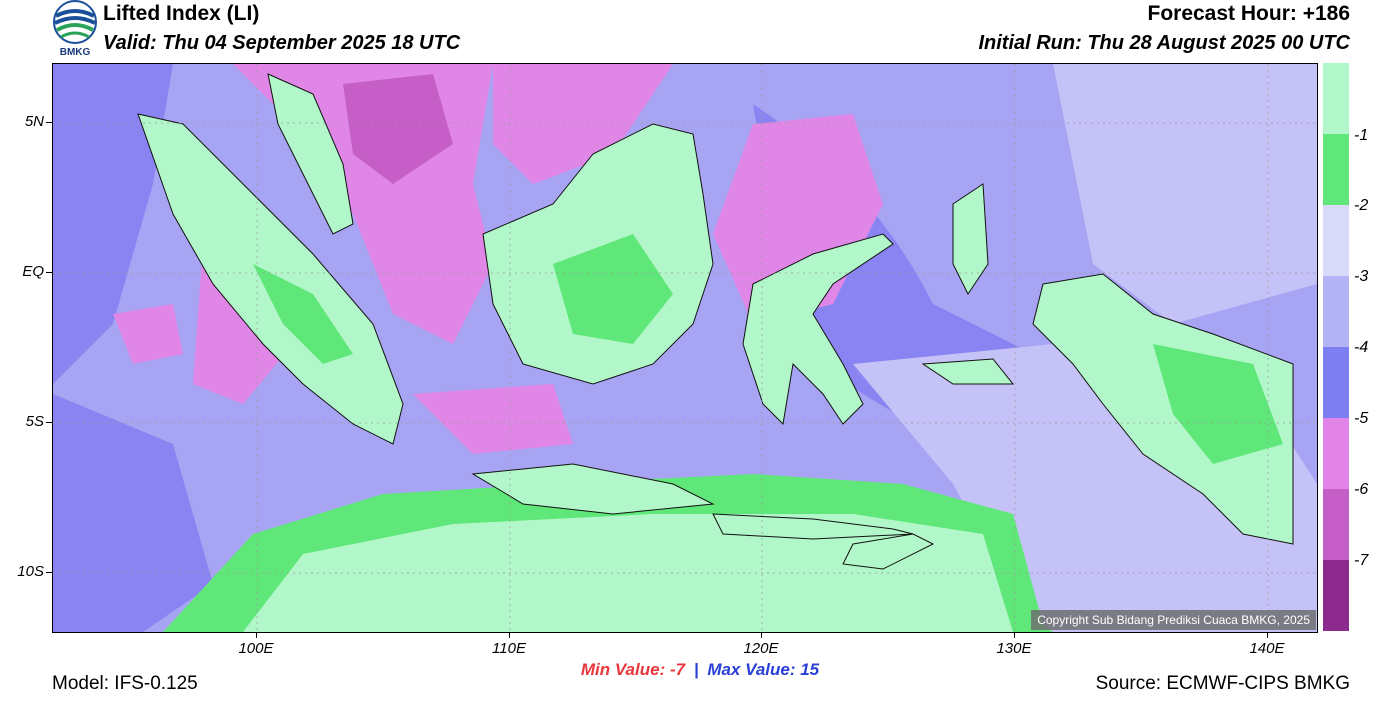  Describe the element at coordinates (493, 419) in the screenshot. I see `region-magenta-java-sea` at that location.